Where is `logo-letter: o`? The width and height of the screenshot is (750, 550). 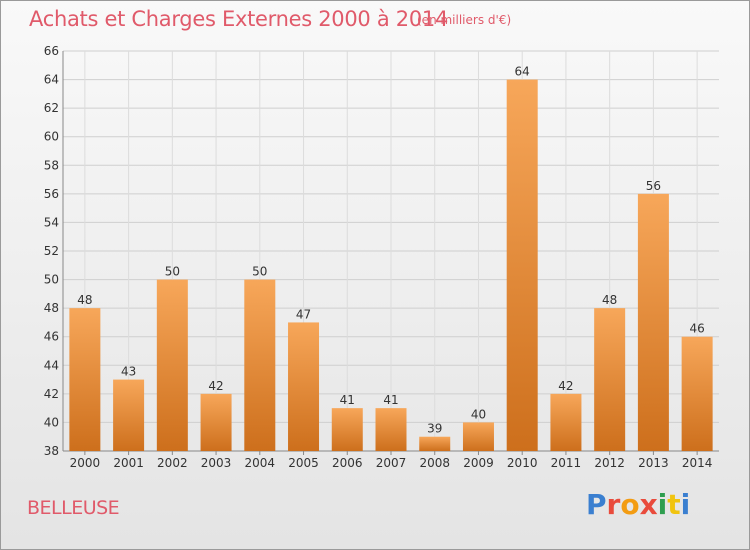
logo-letter: o is located at coordinates (630, 504).